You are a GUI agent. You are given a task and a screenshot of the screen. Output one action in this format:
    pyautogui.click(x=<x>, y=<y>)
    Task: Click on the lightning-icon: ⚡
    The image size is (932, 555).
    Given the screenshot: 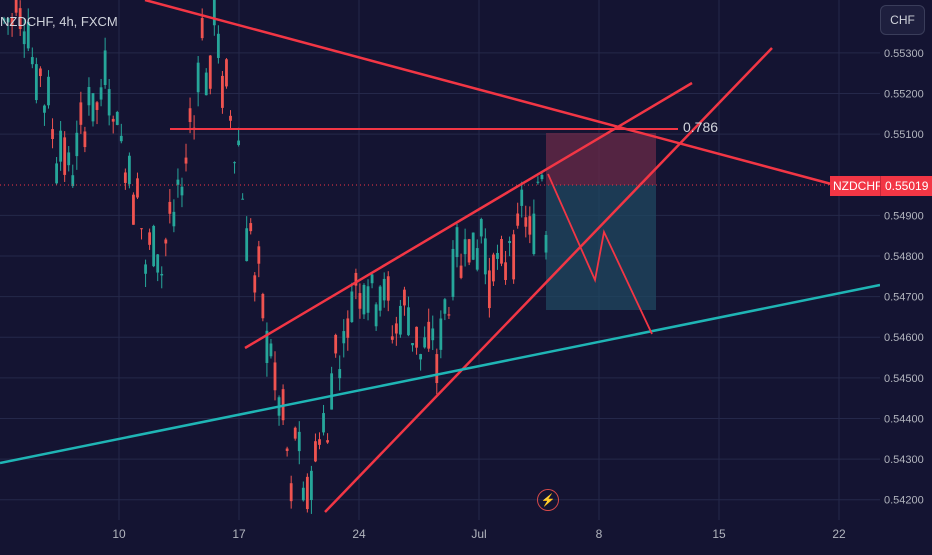 What is the action you would take?
    pyautogui.click(x=548, y=500)
    